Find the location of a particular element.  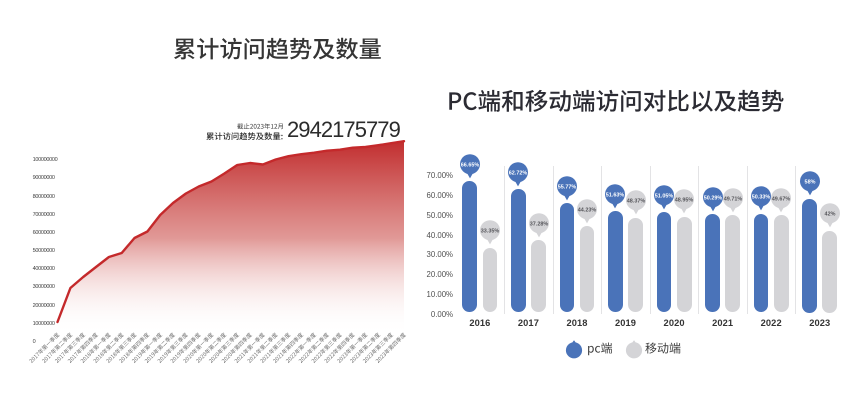

svg-text: 44.23% is located at coordinates (587, 210).